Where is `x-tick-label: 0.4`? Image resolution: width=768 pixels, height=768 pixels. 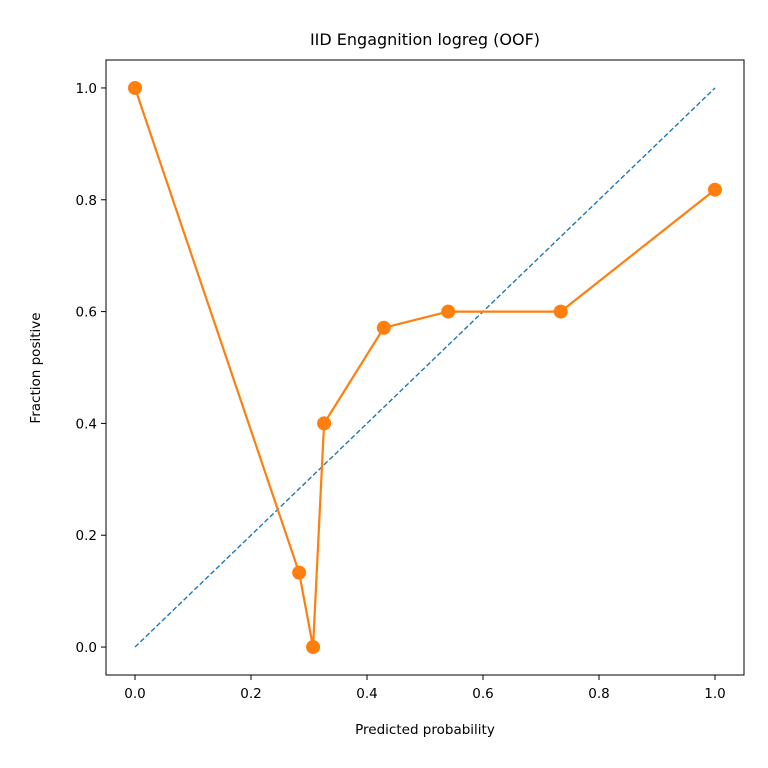
x-tick-label: 0.4 is located at coordinates (366, 694).